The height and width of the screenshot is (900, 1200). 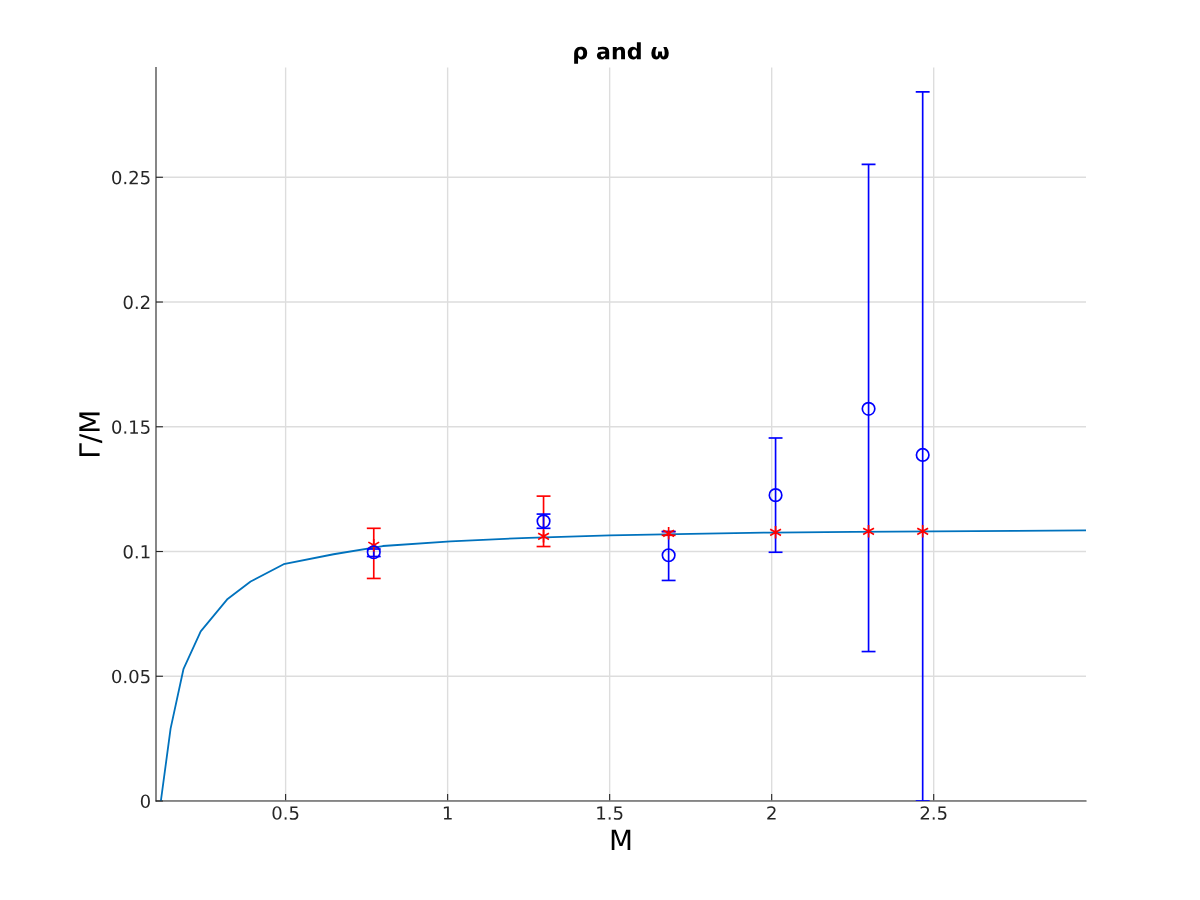 What do you see at coordinates (933, 813) in the screenshot?
I see `x-tick-label: 2.5` at bounding box center [933, 813].